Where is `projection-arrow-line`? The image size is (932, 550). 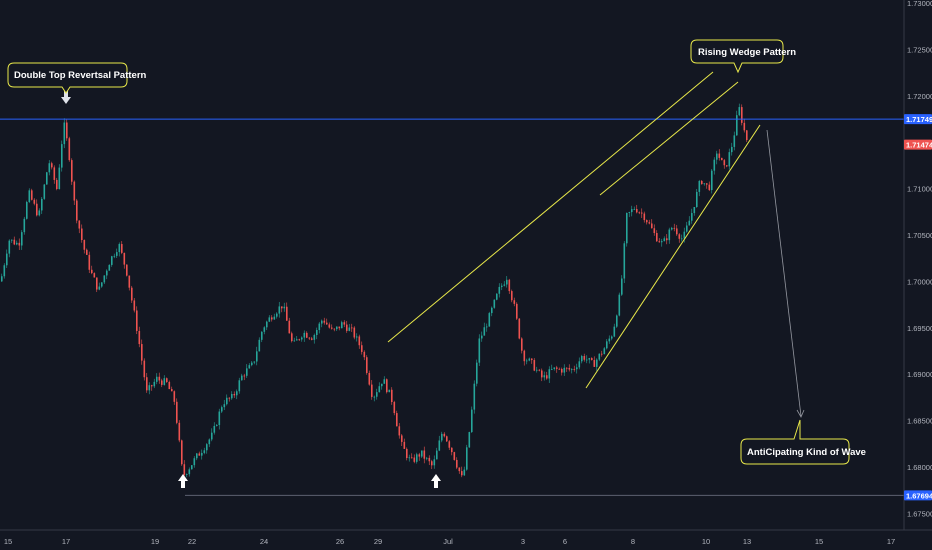
projection-arrow-line is located at coordinates (784, 273).